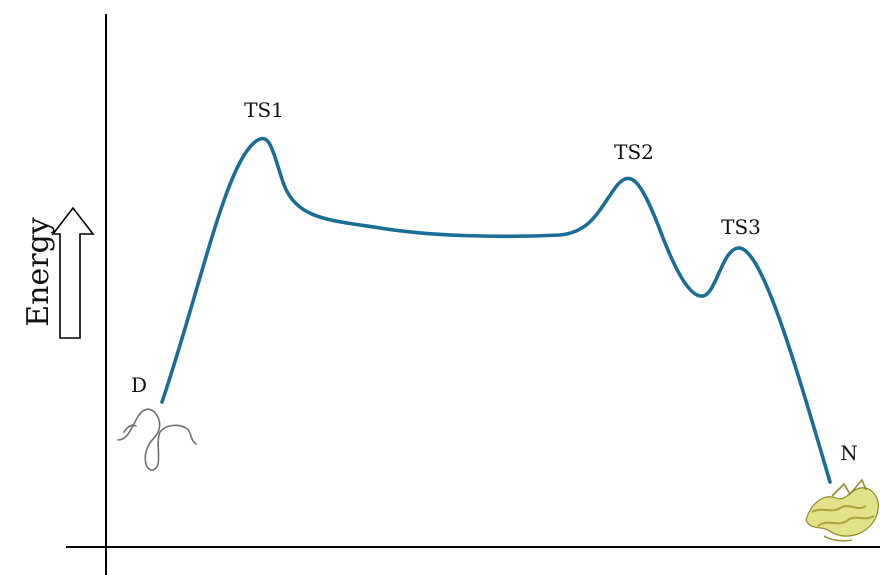 The height and width of the screenshot is (575, 880). Describe the element at coordinates (849, 453) in the screenshot. I see `label-n: N` at that location.